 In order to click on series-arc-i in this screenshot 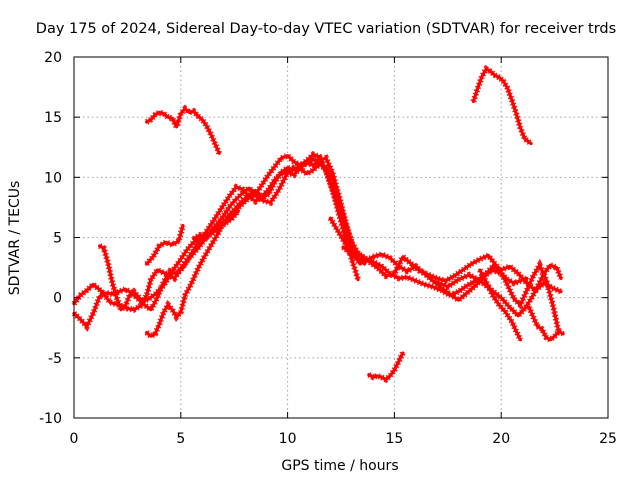, I will do `click(545, 324)`.